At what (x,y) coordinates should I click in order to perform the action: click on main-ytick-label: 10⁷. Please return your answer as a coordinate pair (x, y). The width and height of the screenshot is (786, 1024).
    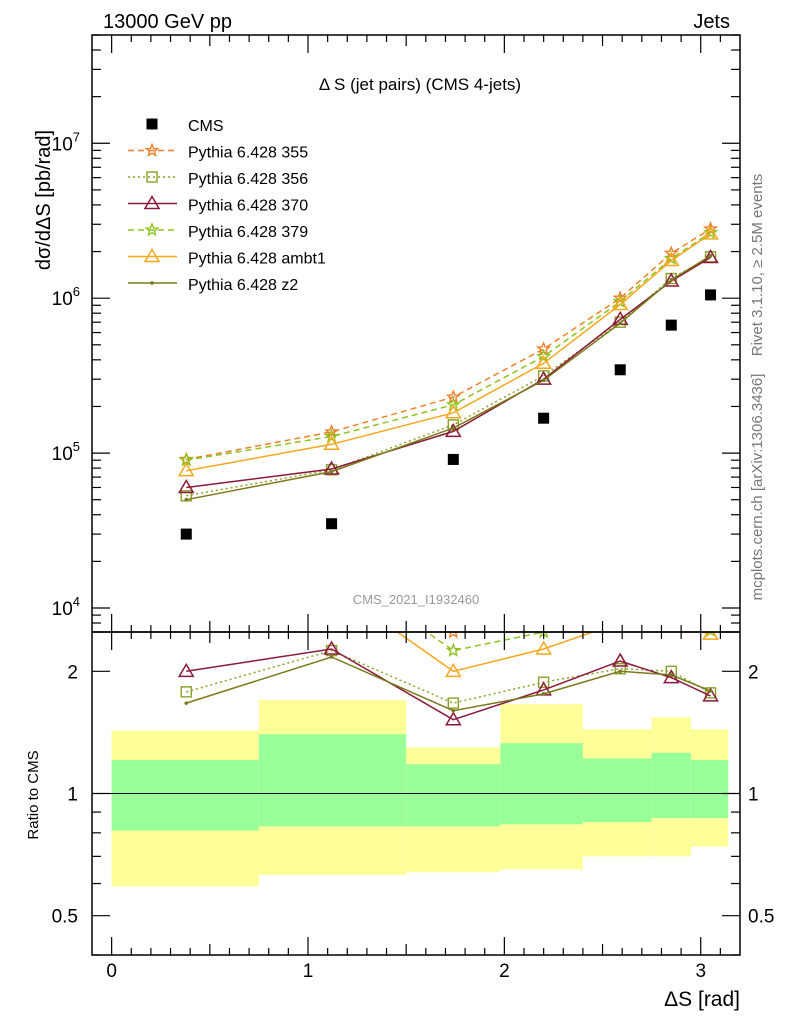
    Looking at the image, I should click on (66, 142).